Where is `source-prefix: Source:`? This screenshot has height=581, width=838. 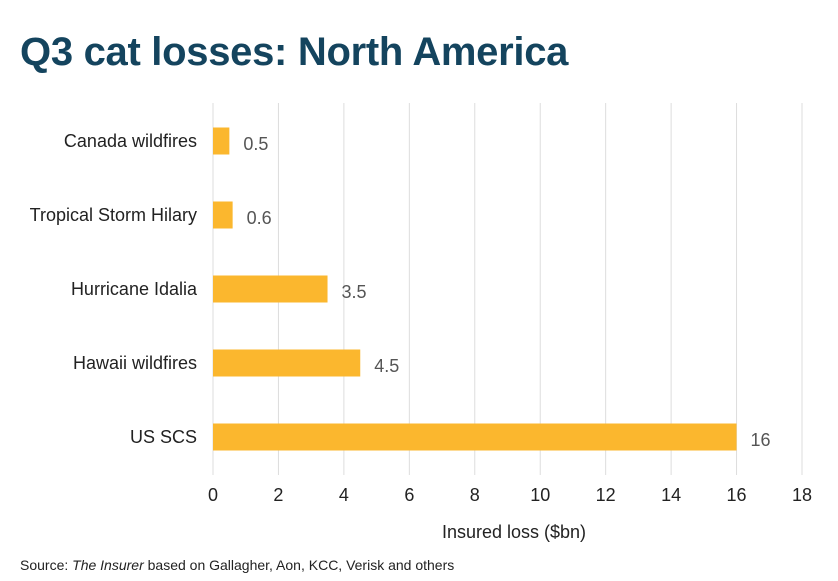
source-prefix: Source: is located at coordinates (46, 565).